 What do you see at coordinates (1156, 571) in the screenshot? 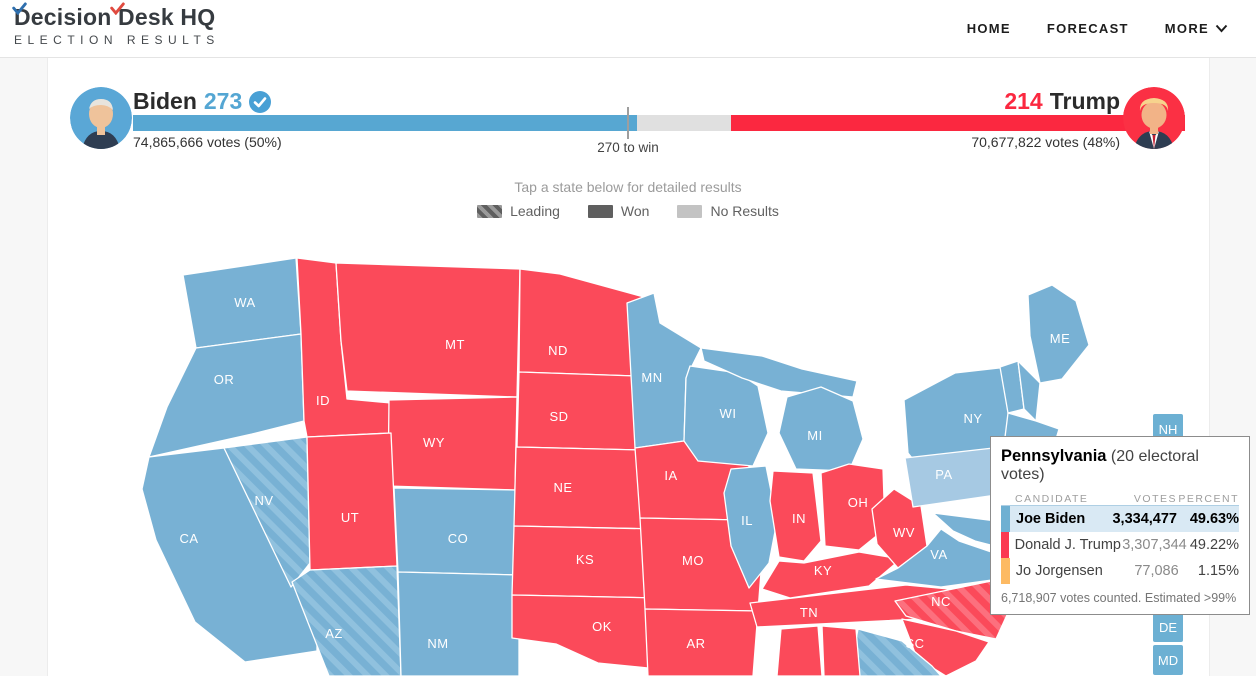
I see `candidate-votes: 77,086` at bounding box center [1156, 571].